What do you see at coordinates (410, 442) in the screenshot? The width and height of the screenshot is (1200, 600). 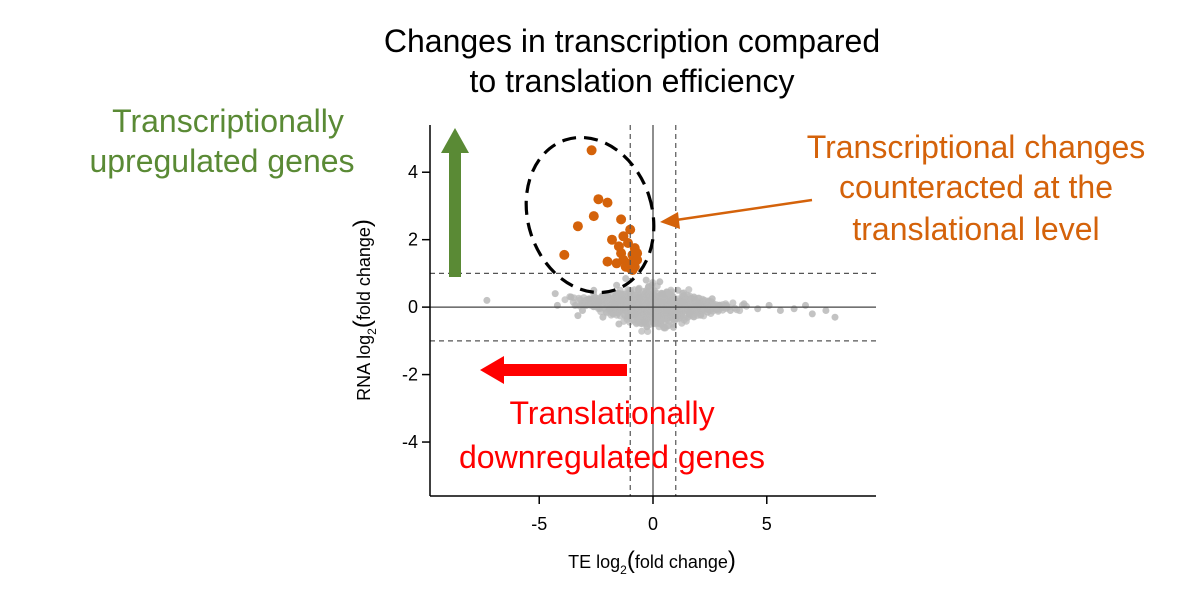 I see `y-tick-label: -4` at bounding box center [410, 442].